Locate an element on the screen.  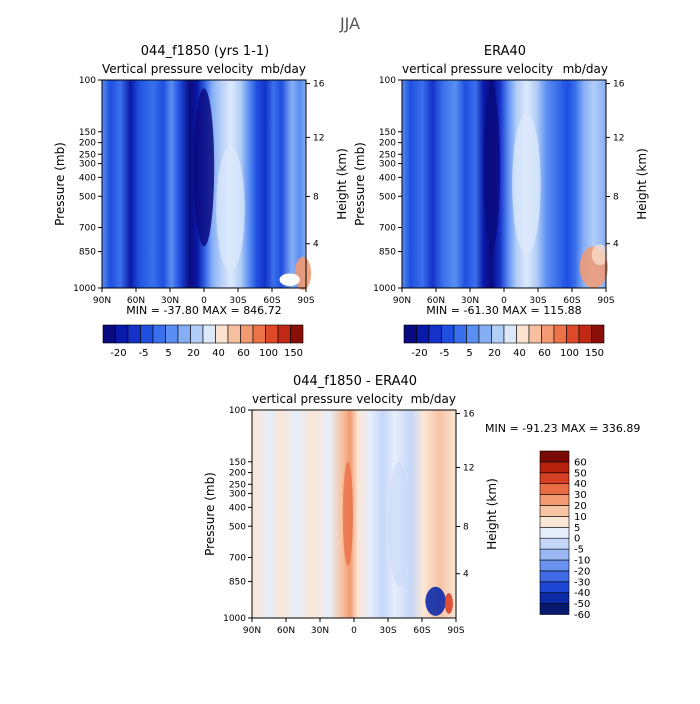
colorbar-label: 10 is located at coordinates (580, 517).